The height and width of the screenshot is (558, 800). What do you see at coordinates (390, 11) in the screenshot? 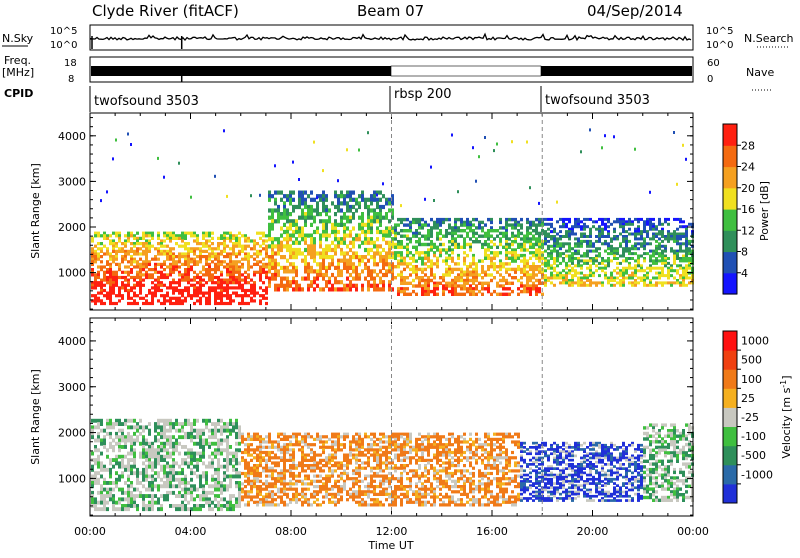
I see `beam-title: Beam 07` at bounding box center [390, 11].